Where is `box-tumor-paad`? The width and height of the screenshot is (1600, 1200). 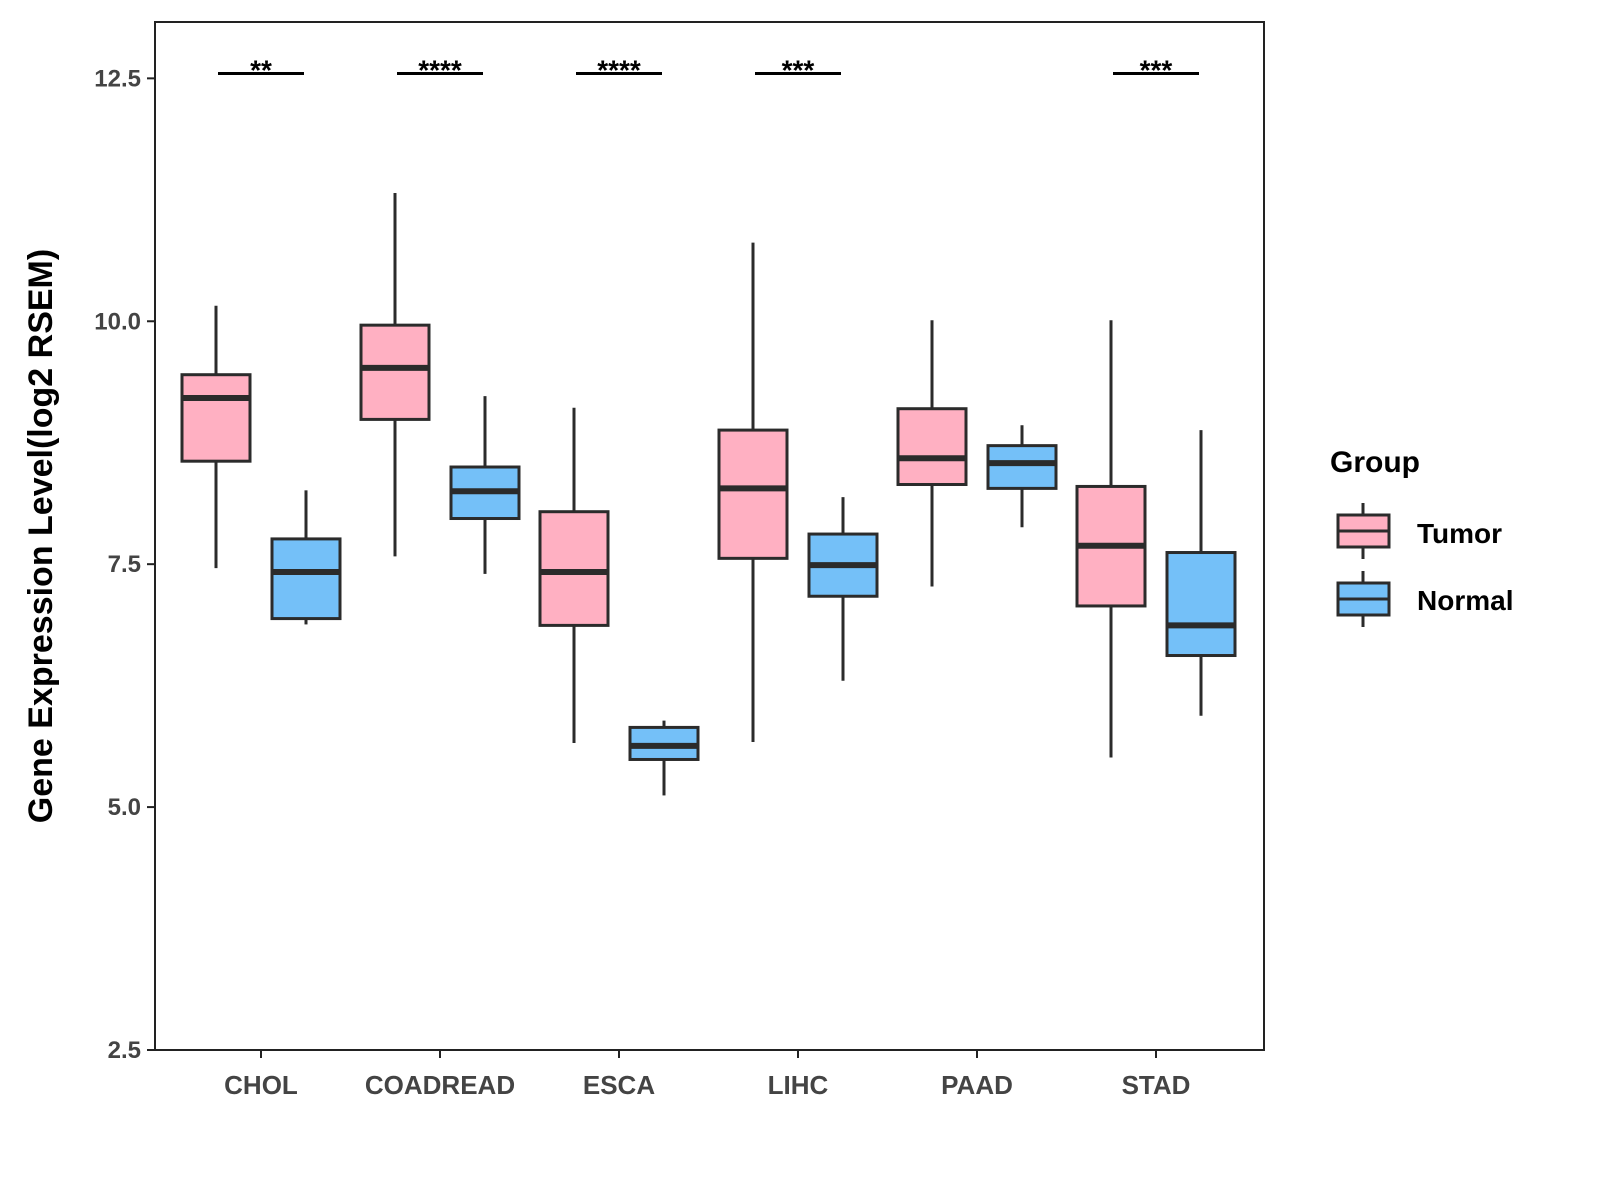 box-tumor-paad is located at coordinates (932, 453).